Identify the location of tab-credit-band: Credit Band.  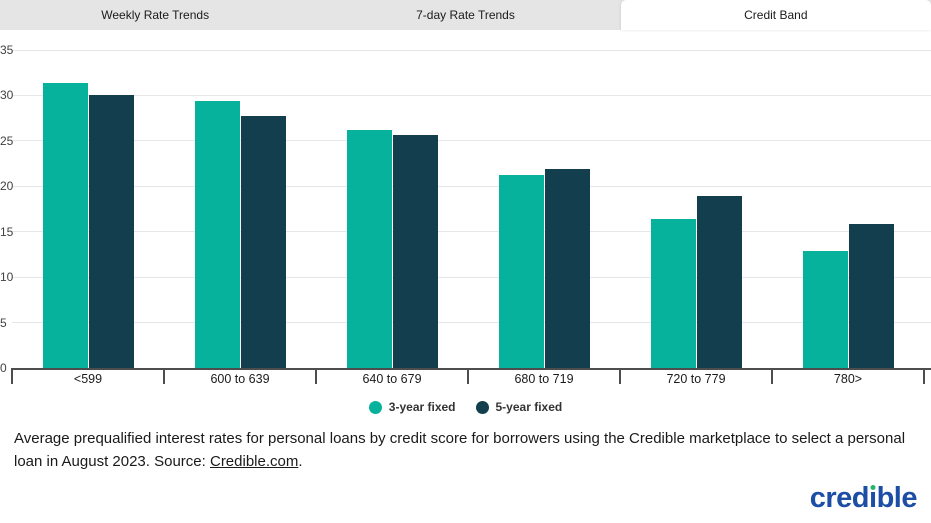
(775, 15).